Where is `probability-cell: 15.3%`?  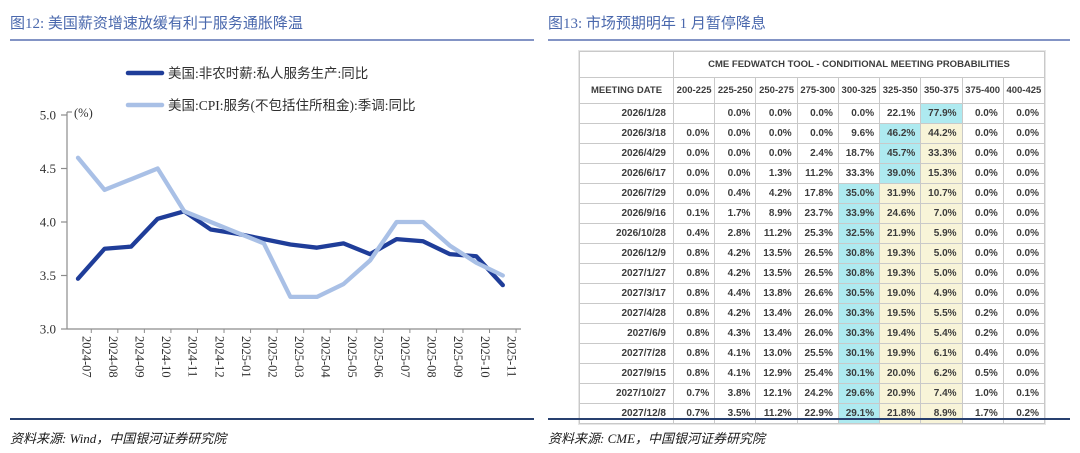
probability-cell: 15.3% is located at coordinates (941, 173).